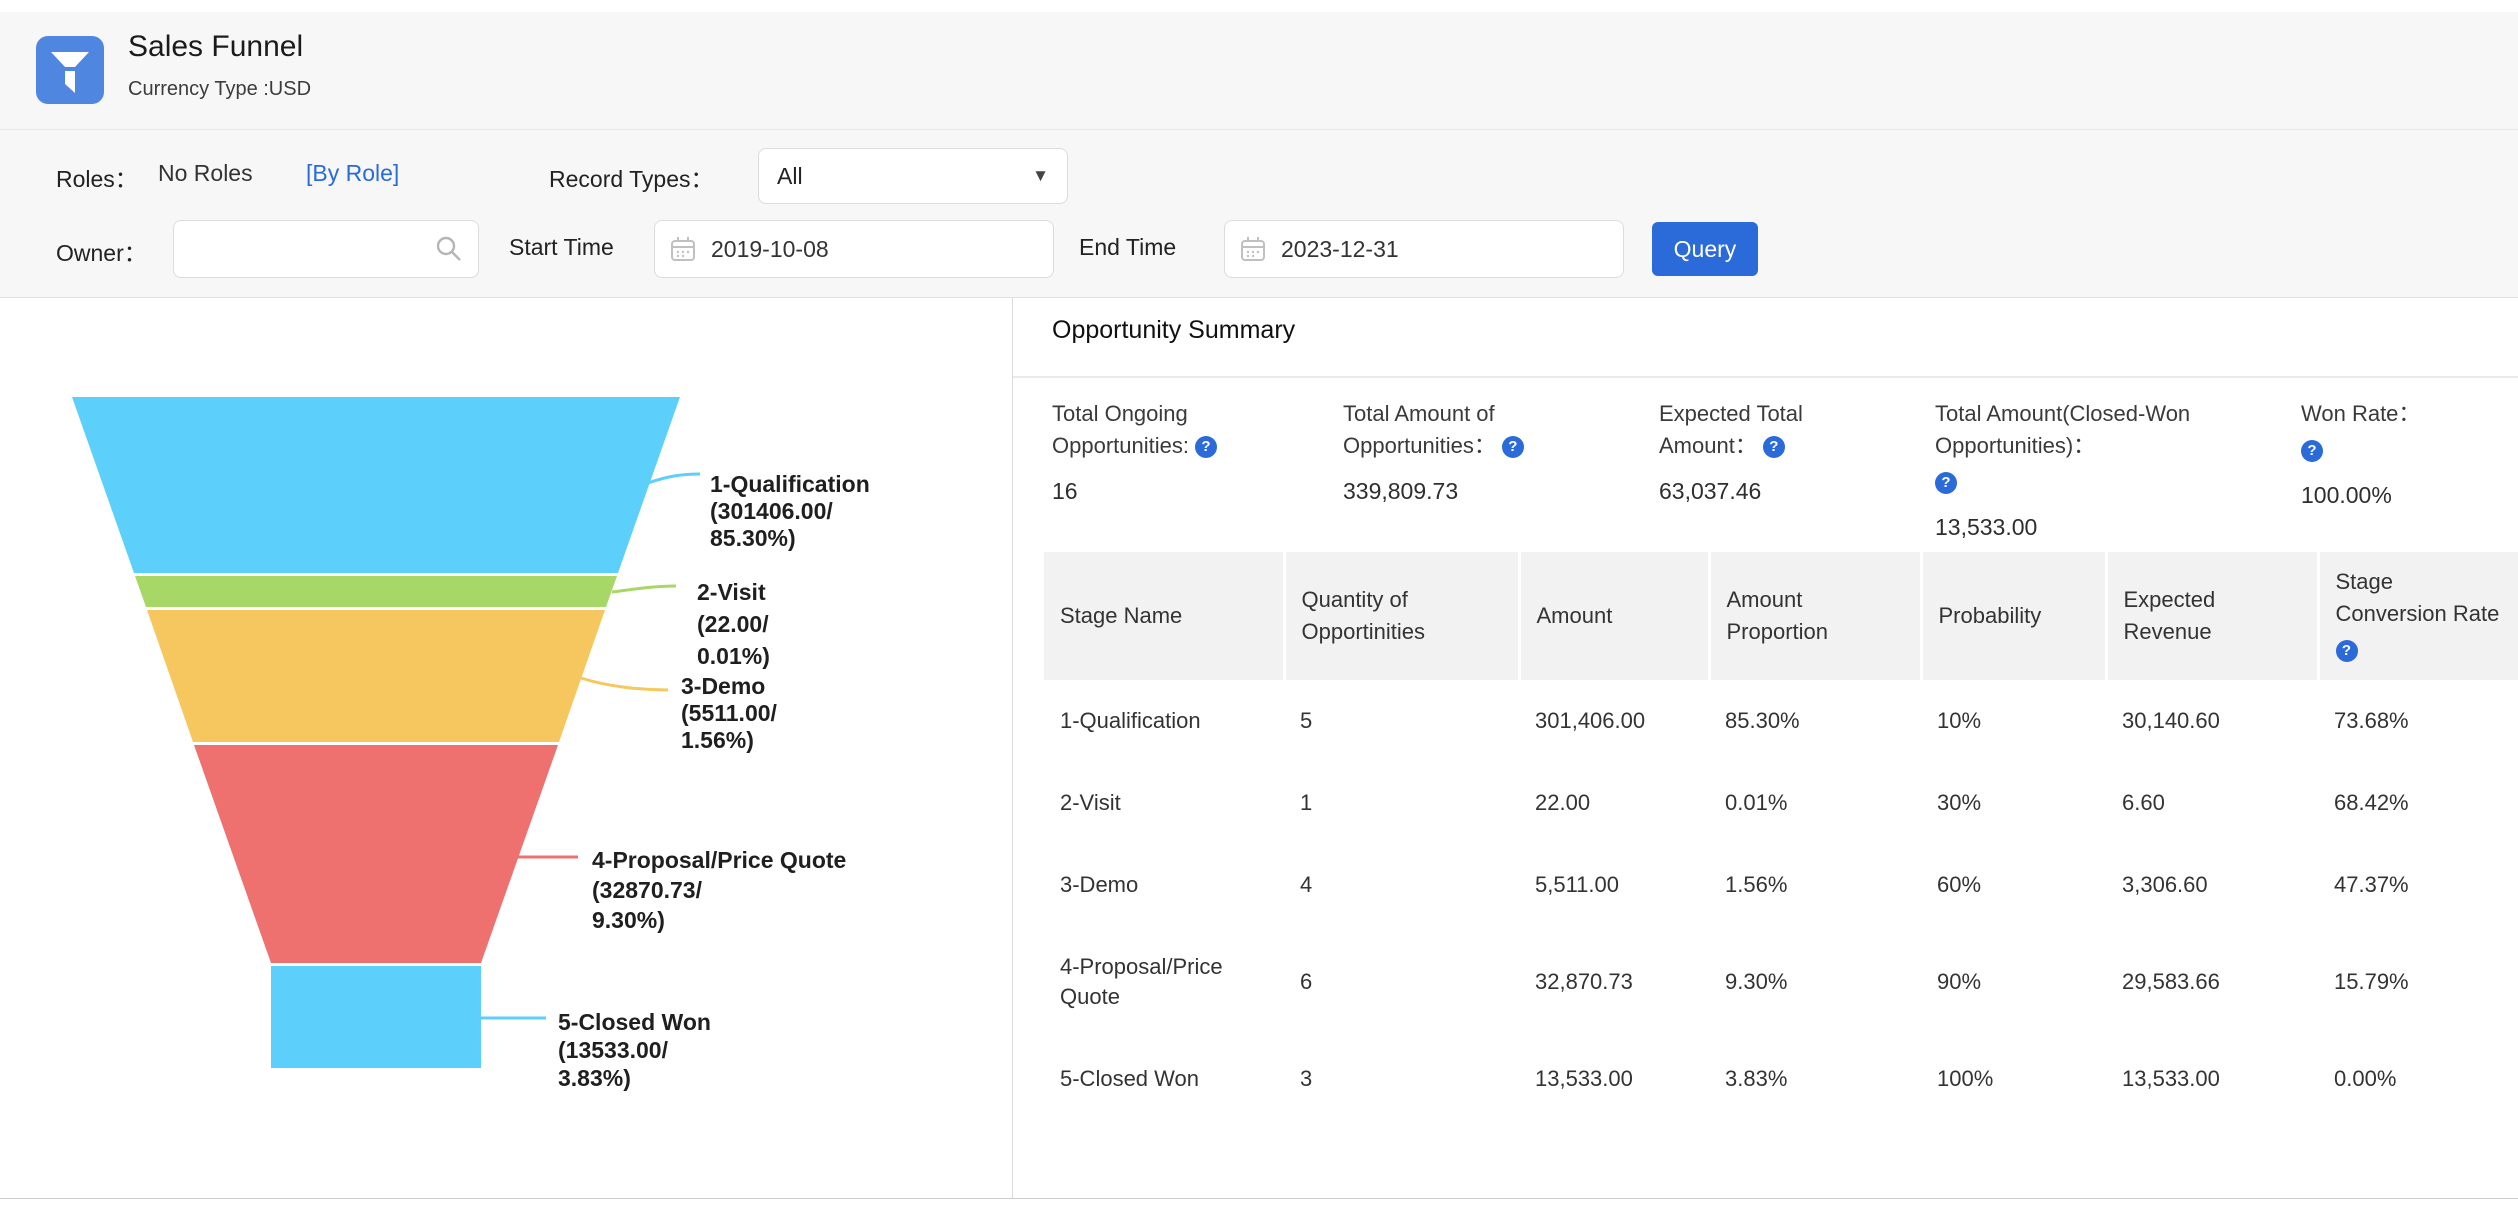 The image size is (2518, 1214). I want to click on cell-amount-proportion: 9.30%, so click(1756, 981).